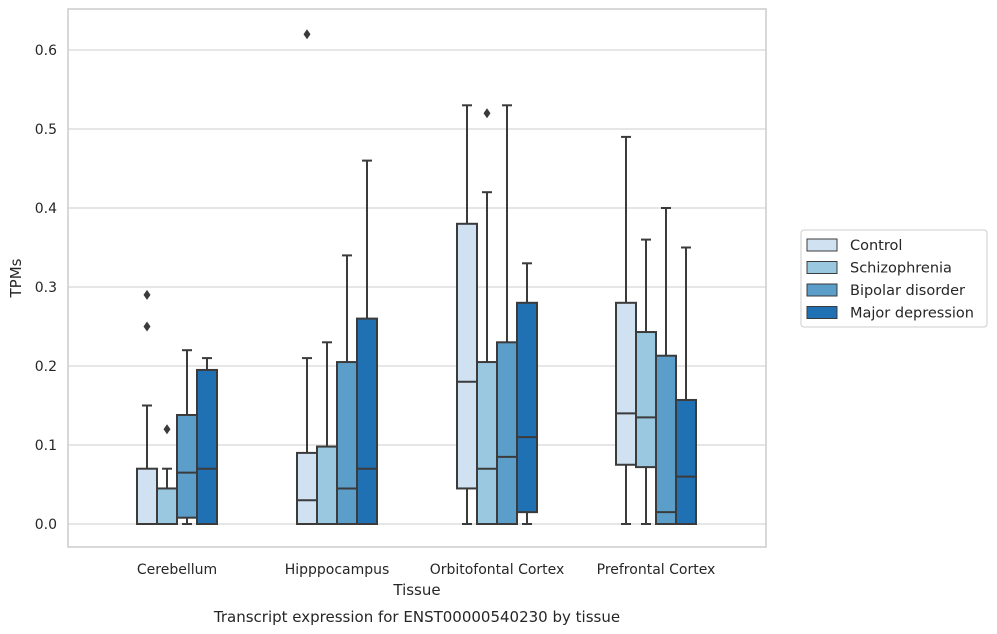  Describe the element at coordinates (16, 278) in the screenshot. I see `y-axis-title: TPMs` at that location.